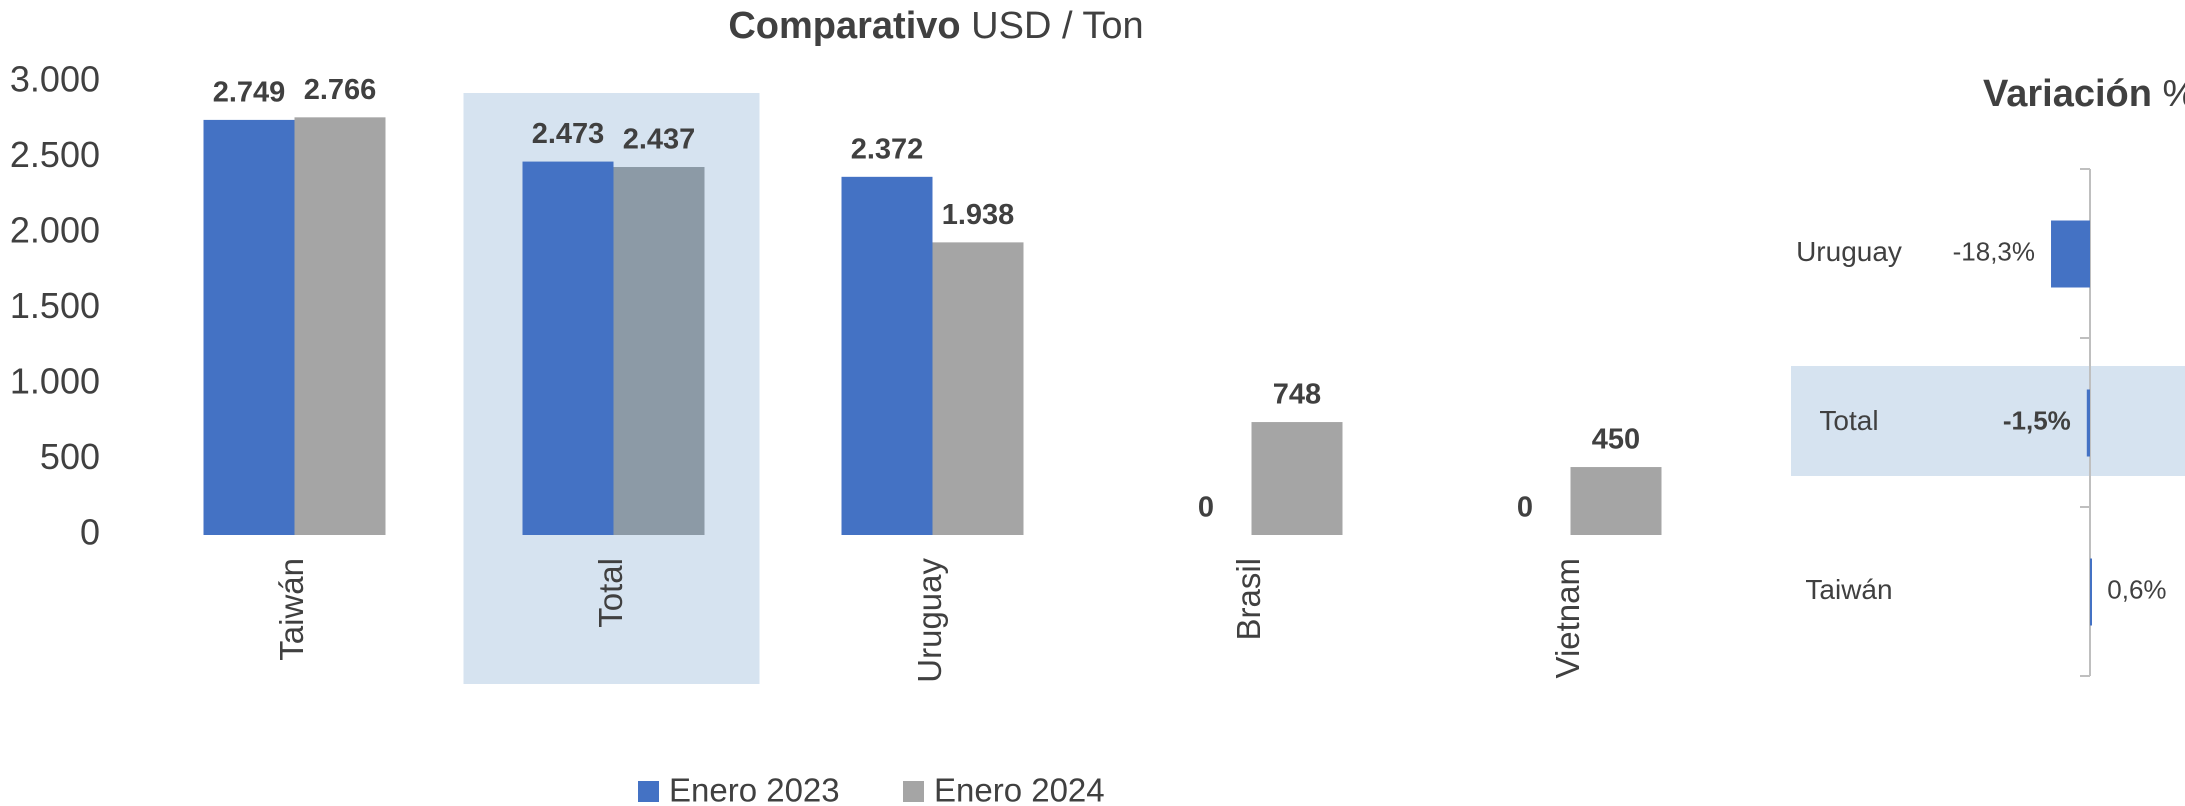 The image size is (2185, 806). Describe the element at coordinates (249, 93) in the screenshot. I see `data-label: 2.749` at that location.